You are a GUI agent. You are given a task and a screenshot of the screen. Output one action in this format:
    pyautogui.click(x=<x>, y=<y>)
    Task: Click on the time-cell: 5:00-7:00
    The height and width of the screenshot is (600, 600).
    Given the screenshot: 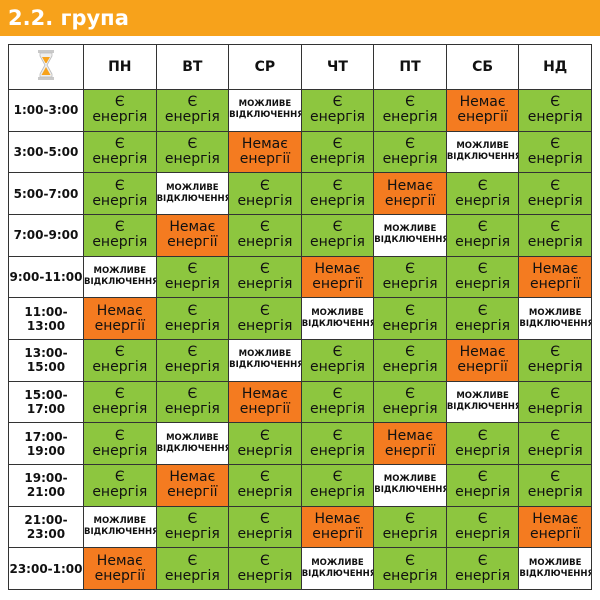 What is the action you would take?
    pyautogui.click(x=46, y=193)
    